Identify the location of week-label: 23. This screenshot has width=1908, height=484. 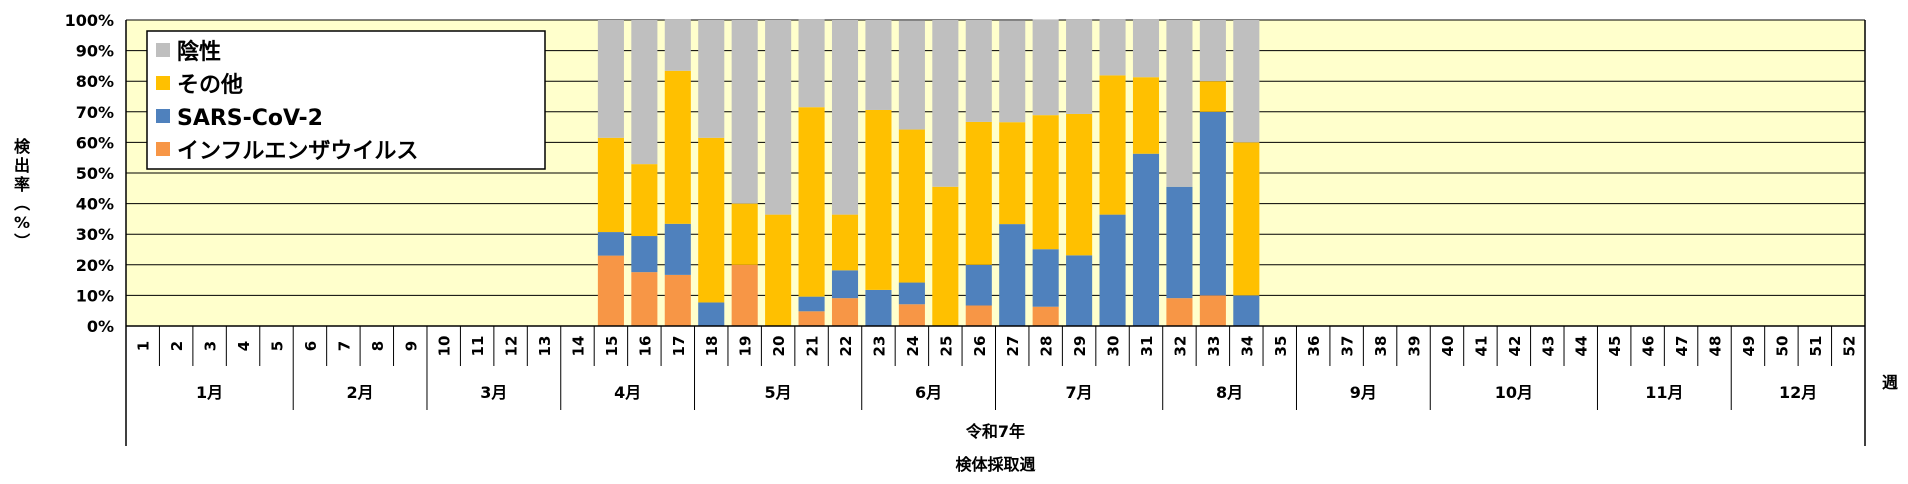
(879, 346).